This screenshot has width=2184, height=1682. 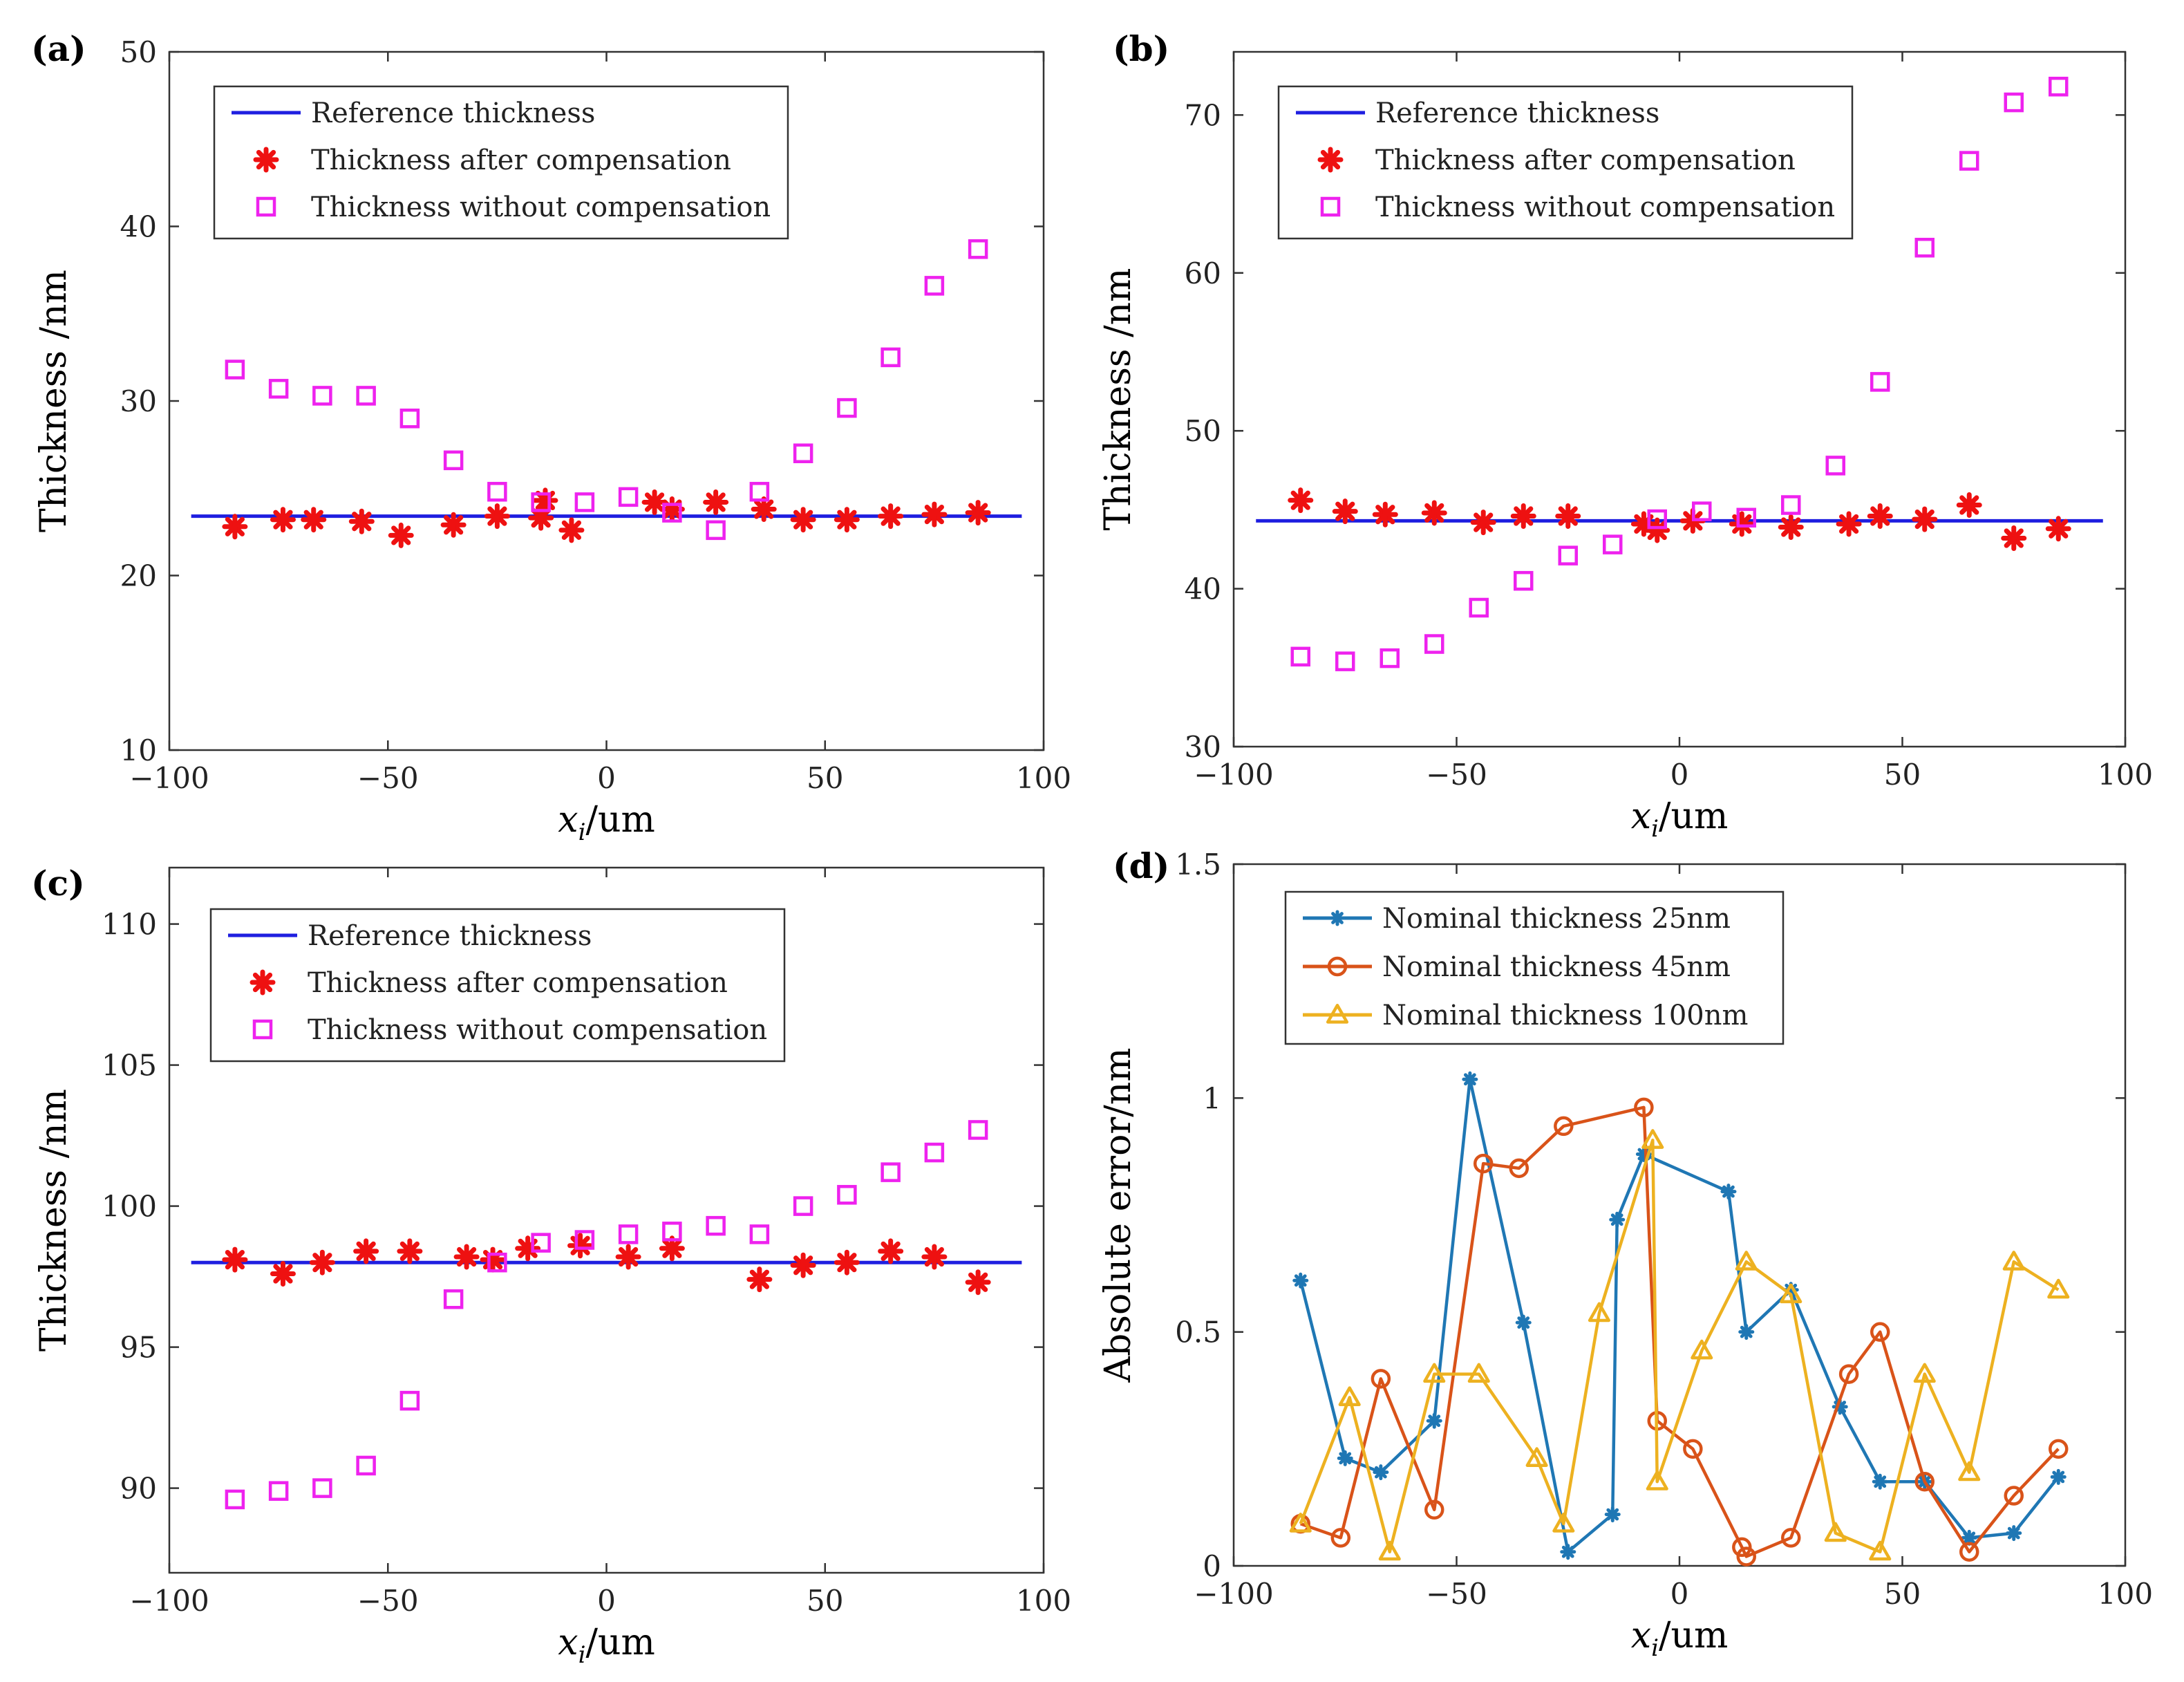 What do you see at coordinates (138, 576) in the screenshot?
I see `y-tick-label: 20` at bounding box center [138, 576].